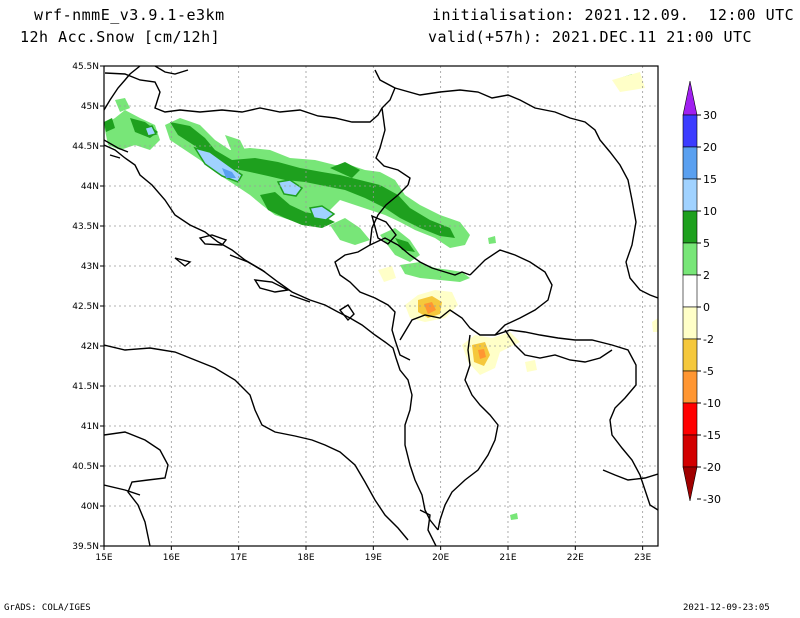  I want to click on colorbar-label: -30, so click(712, 499).